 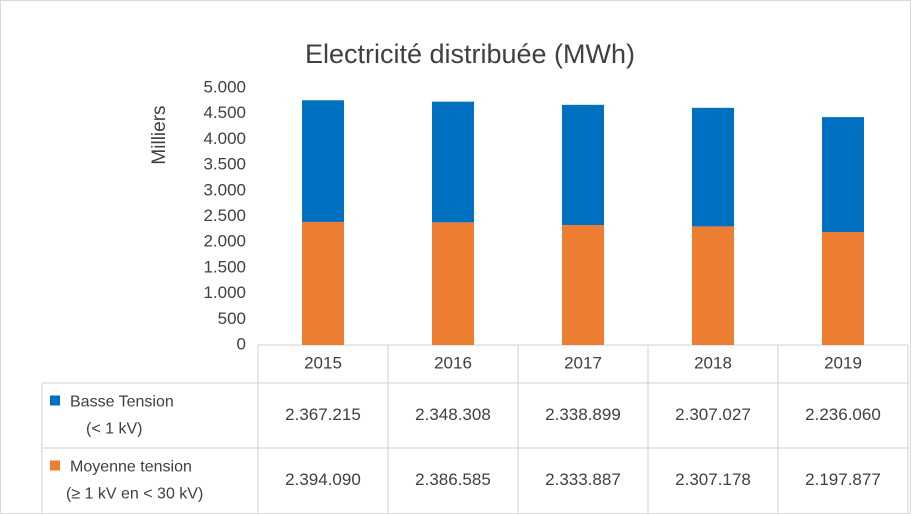 I want to click on x-tick-label: 2019, so click(x=843, y=362).